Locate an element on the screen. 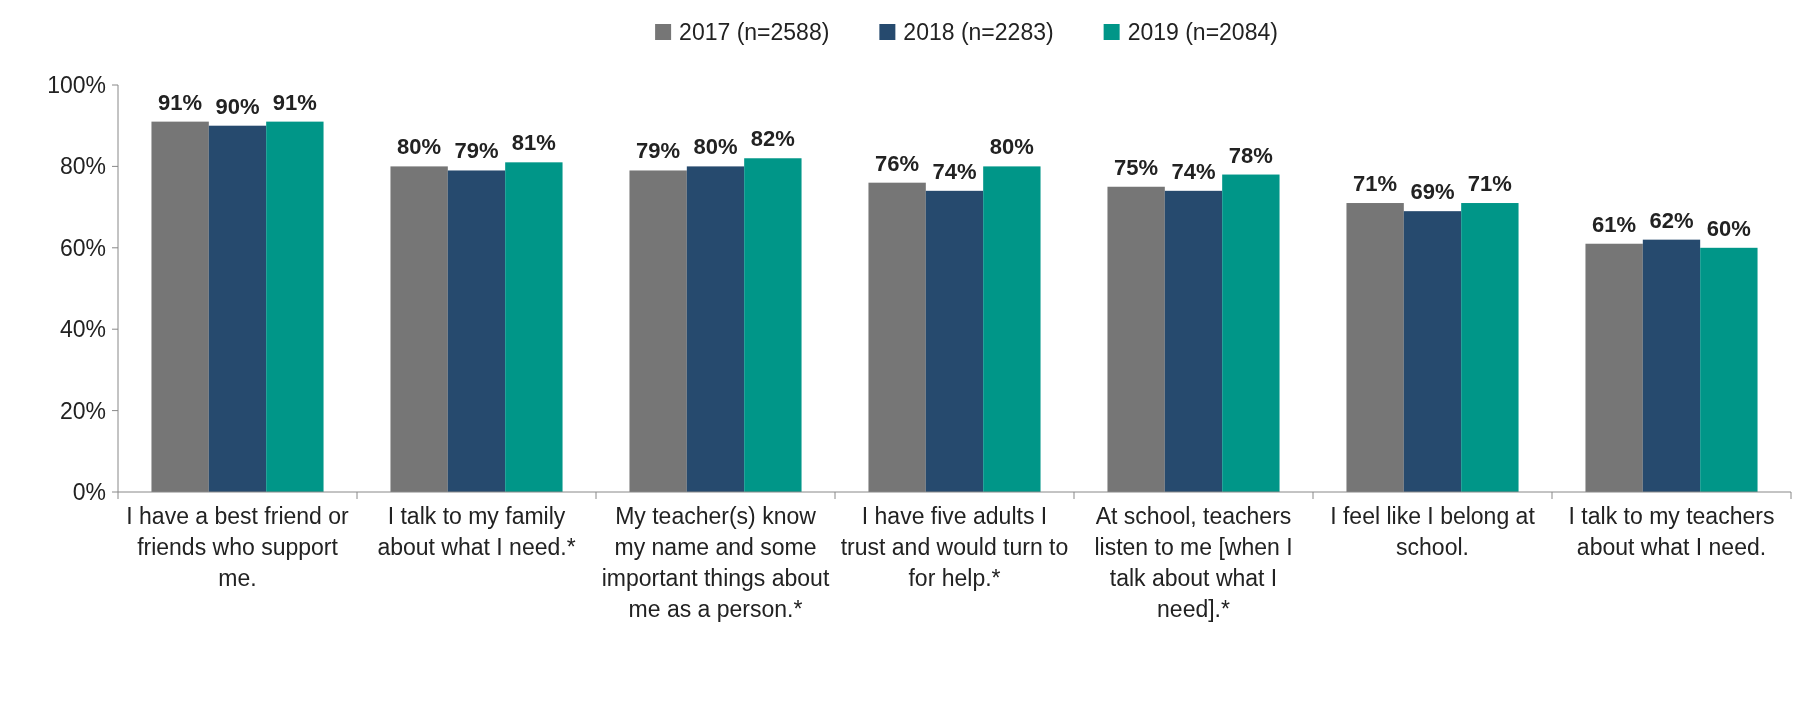  y-tick-label: 20% is located at coordinates (82, 410).